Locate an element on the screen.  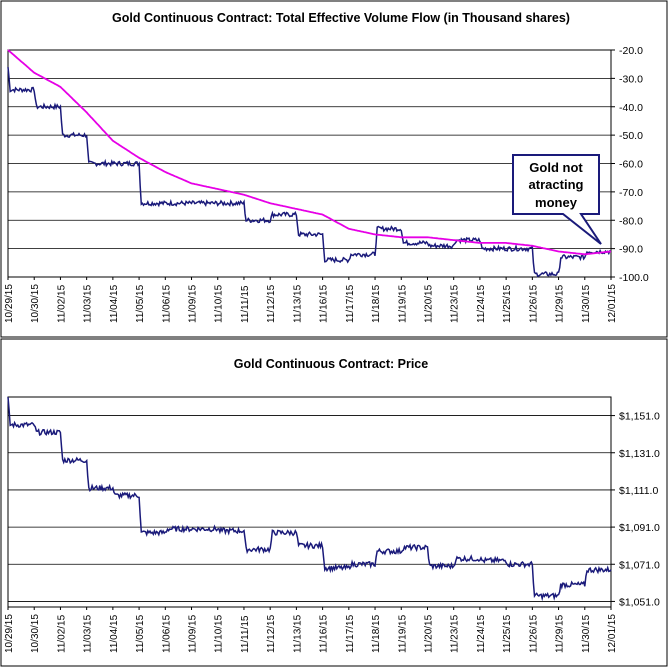
y-tick-label: -30.0 is located at coordinates (631, 79).